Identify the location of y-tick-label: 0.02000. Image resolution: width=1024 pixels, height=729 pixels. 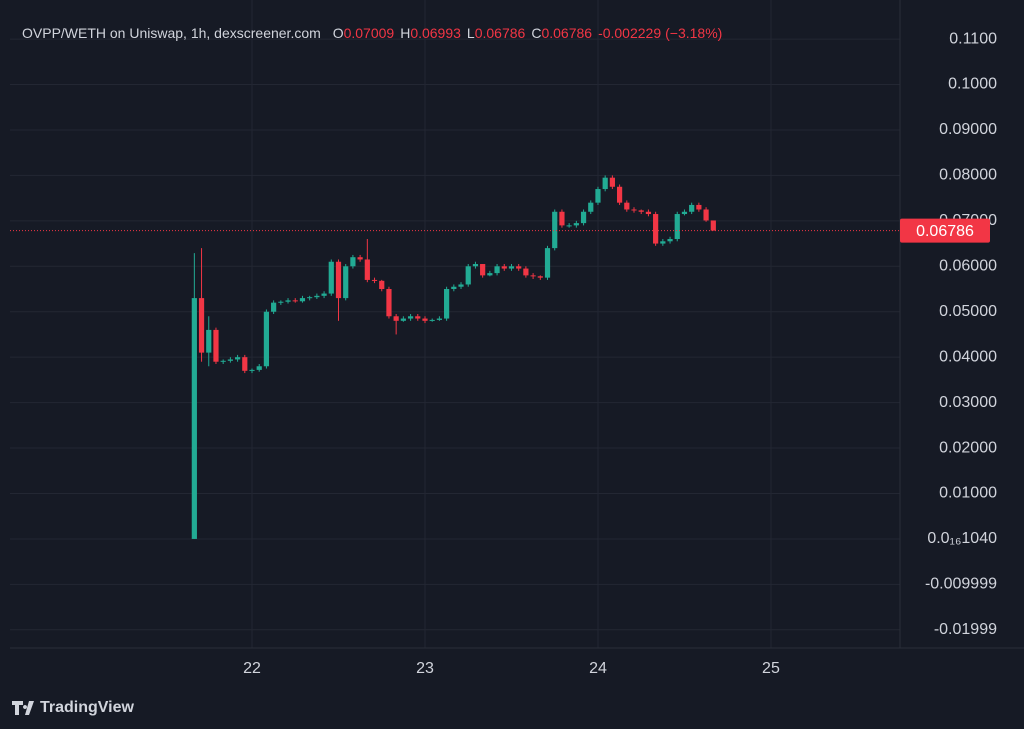
(968, 447).